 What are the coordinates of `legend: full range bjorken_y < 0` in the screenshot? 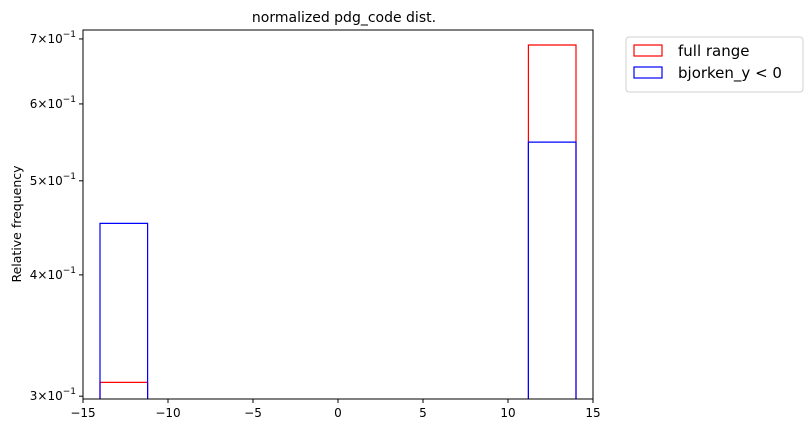 It's located at (714, 64).